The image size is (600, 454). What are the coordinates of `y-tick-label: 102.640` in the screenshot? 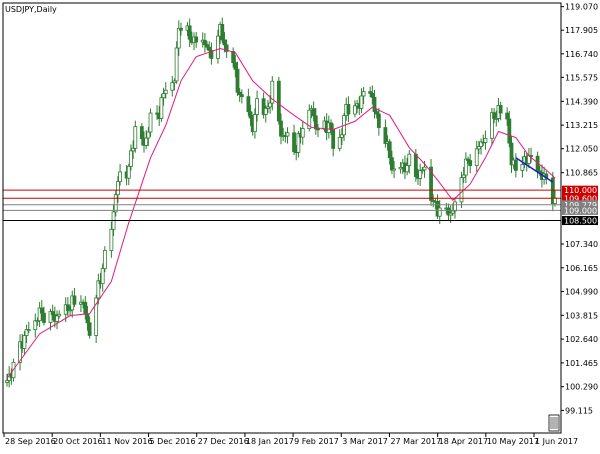 It's located at (581, 339).